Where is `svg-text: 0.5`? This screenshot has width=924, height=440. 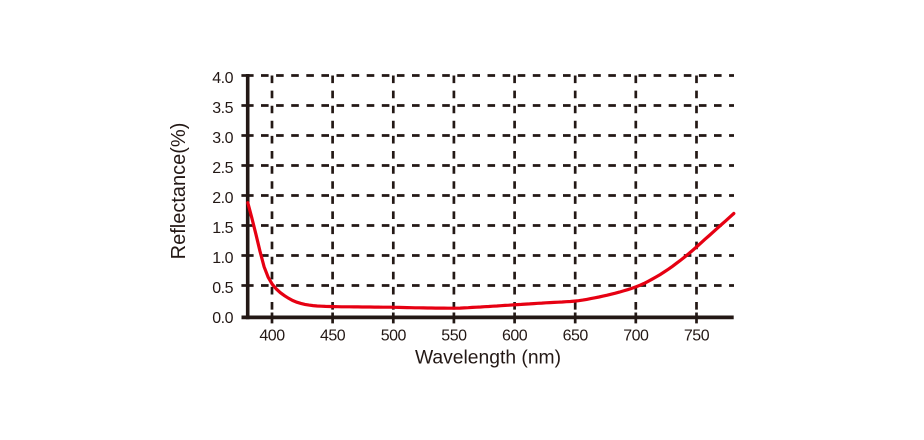
svg-text: 0.5 is located at coordinates (222, 288).